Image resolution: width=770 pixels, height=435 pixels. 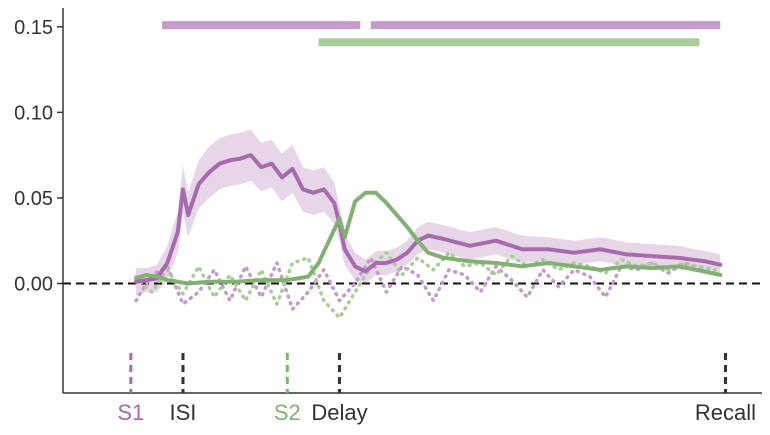 I want to click on event-label-isi: ISI, so click(x=183, y=412).